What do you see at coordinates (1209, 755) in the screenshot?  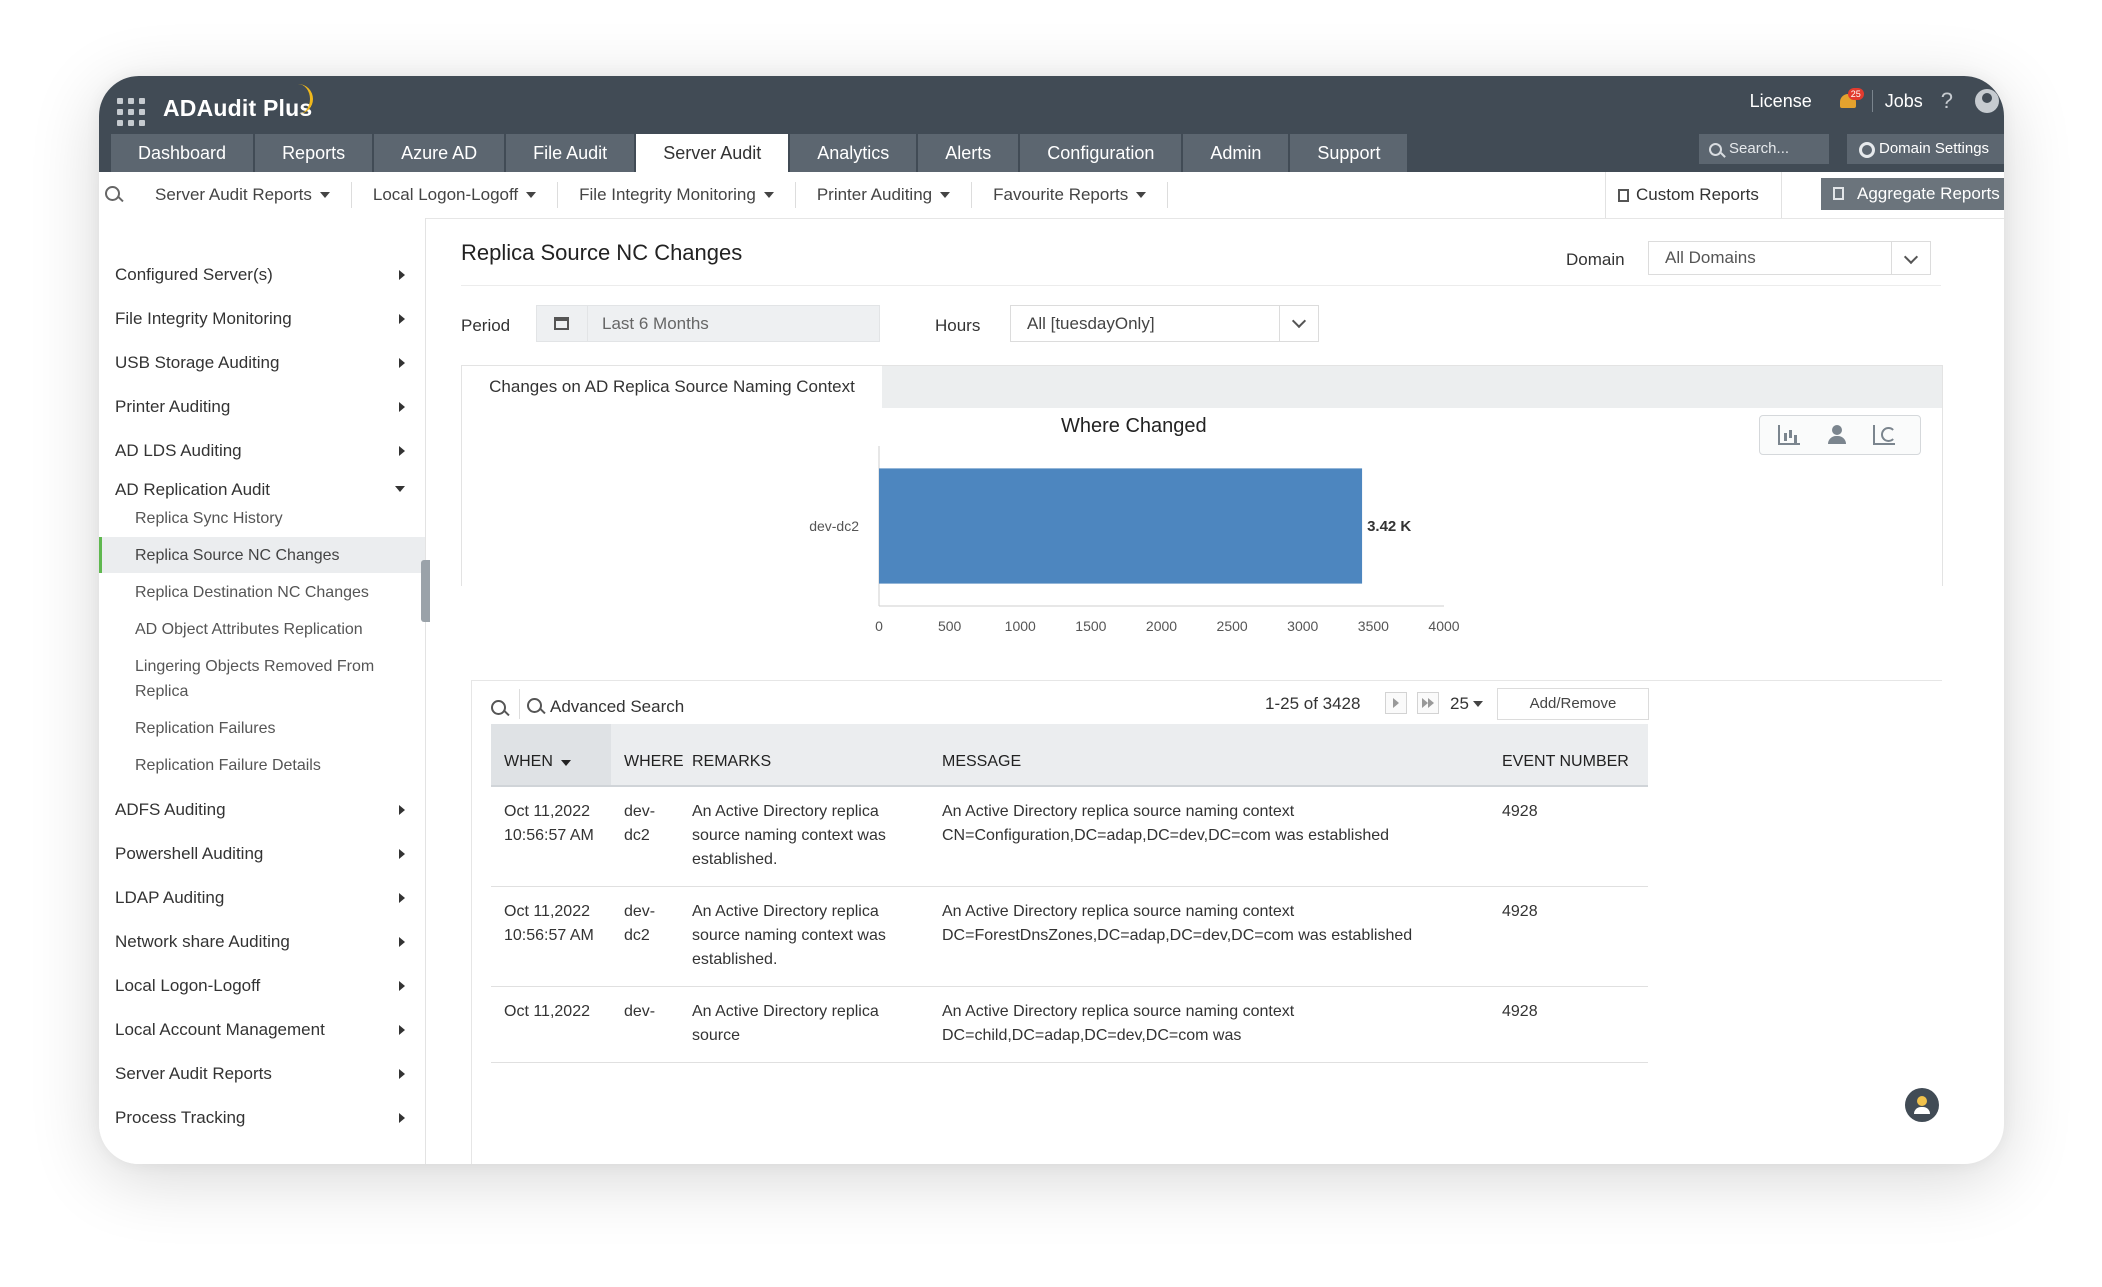 I see `column-header-message: MESSAGE` at bounding box center [1209, 755].